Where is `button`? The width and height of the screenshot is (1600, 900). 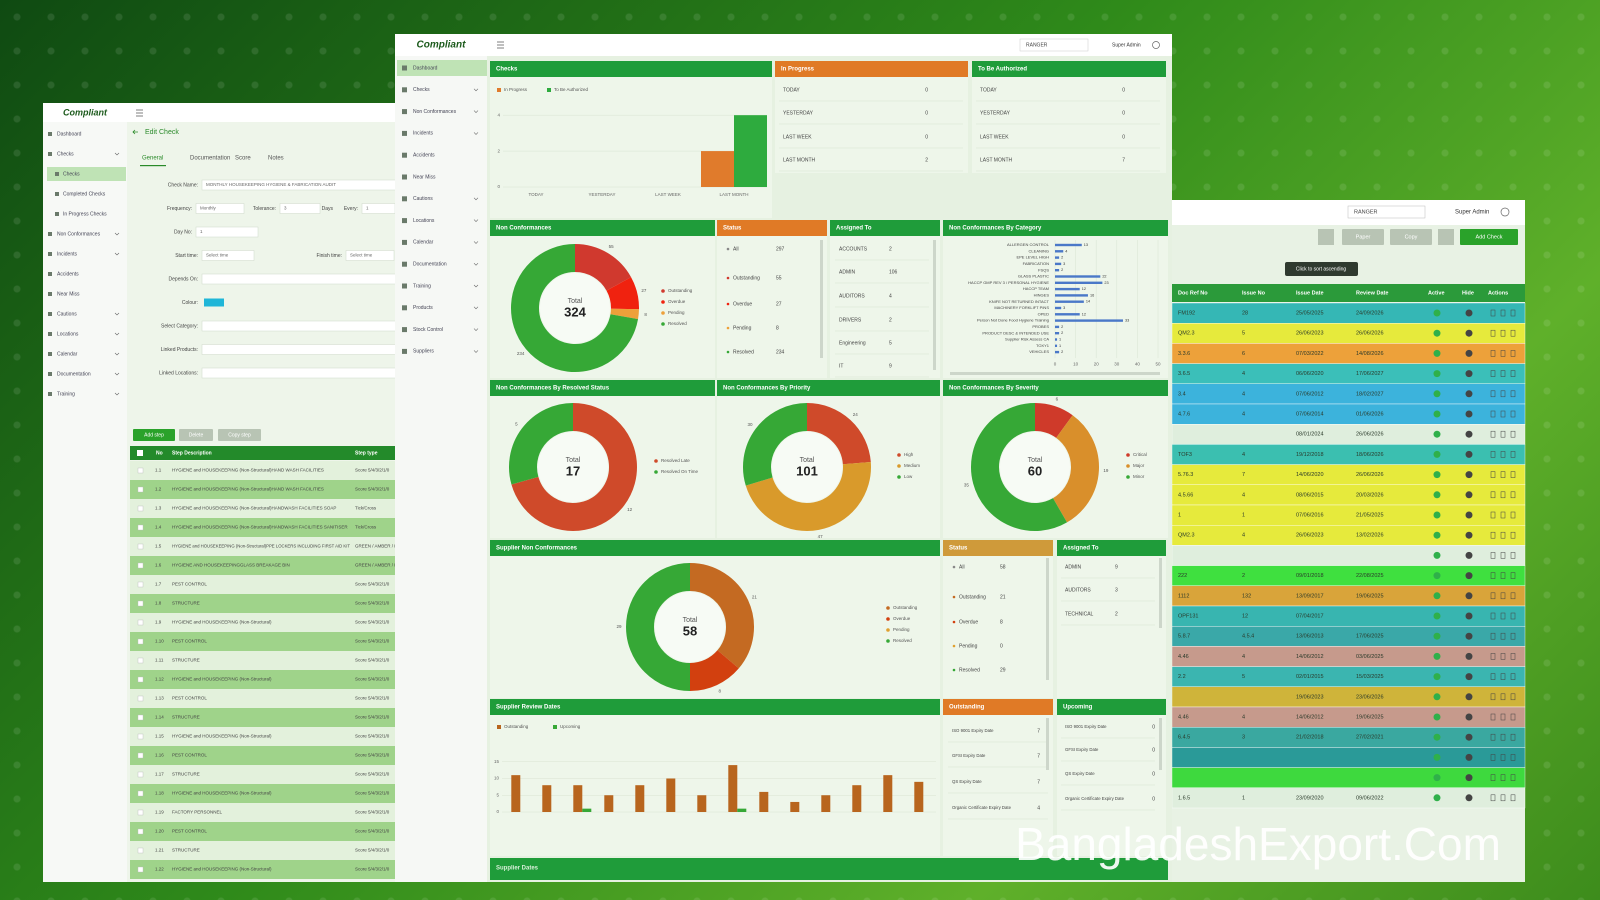 button is located at coordinates (154, 435).